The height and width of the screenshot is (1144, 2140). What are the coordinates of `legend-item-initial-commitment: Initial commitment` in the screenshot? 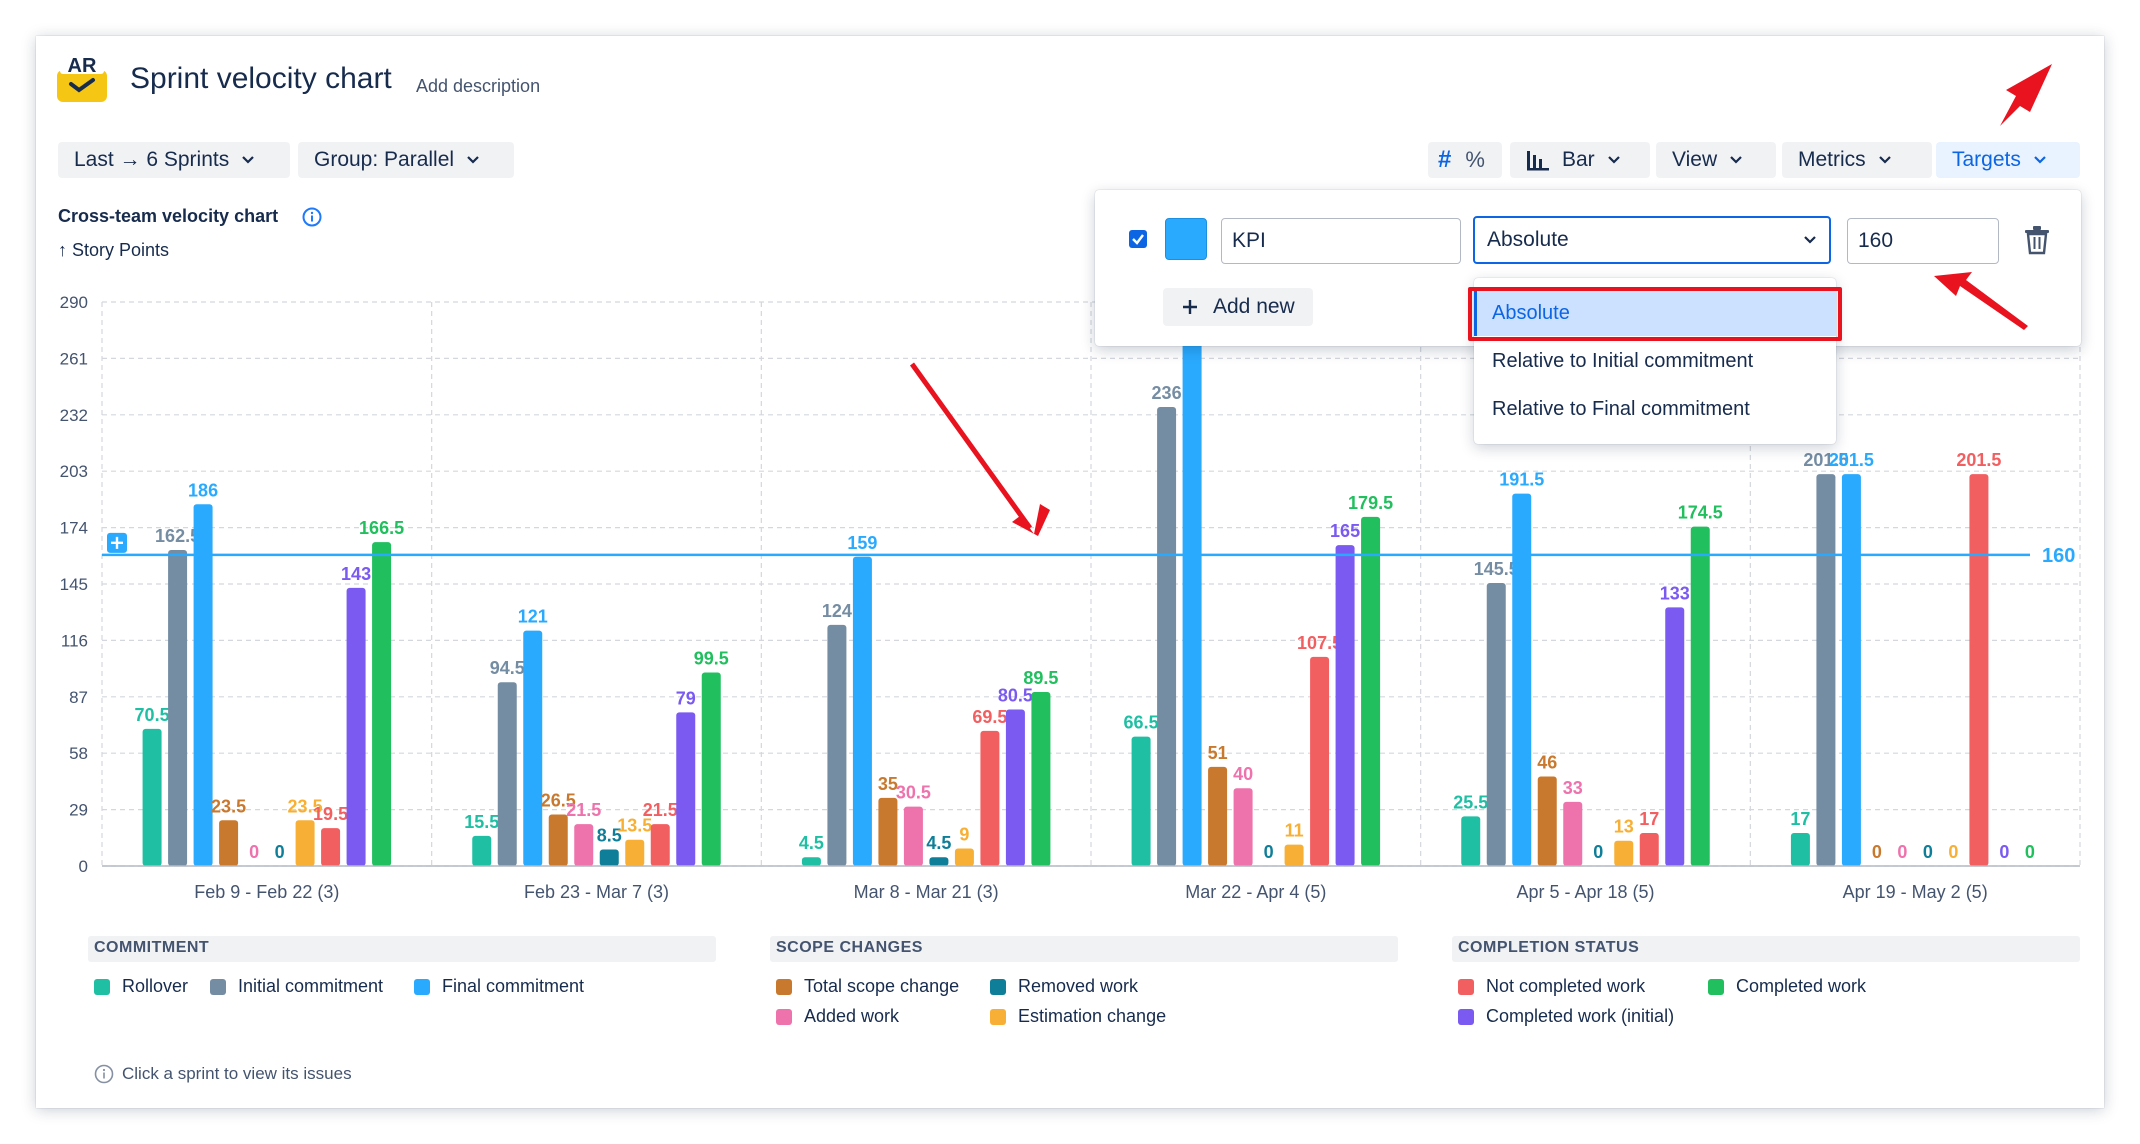 It's located at (296, 986).